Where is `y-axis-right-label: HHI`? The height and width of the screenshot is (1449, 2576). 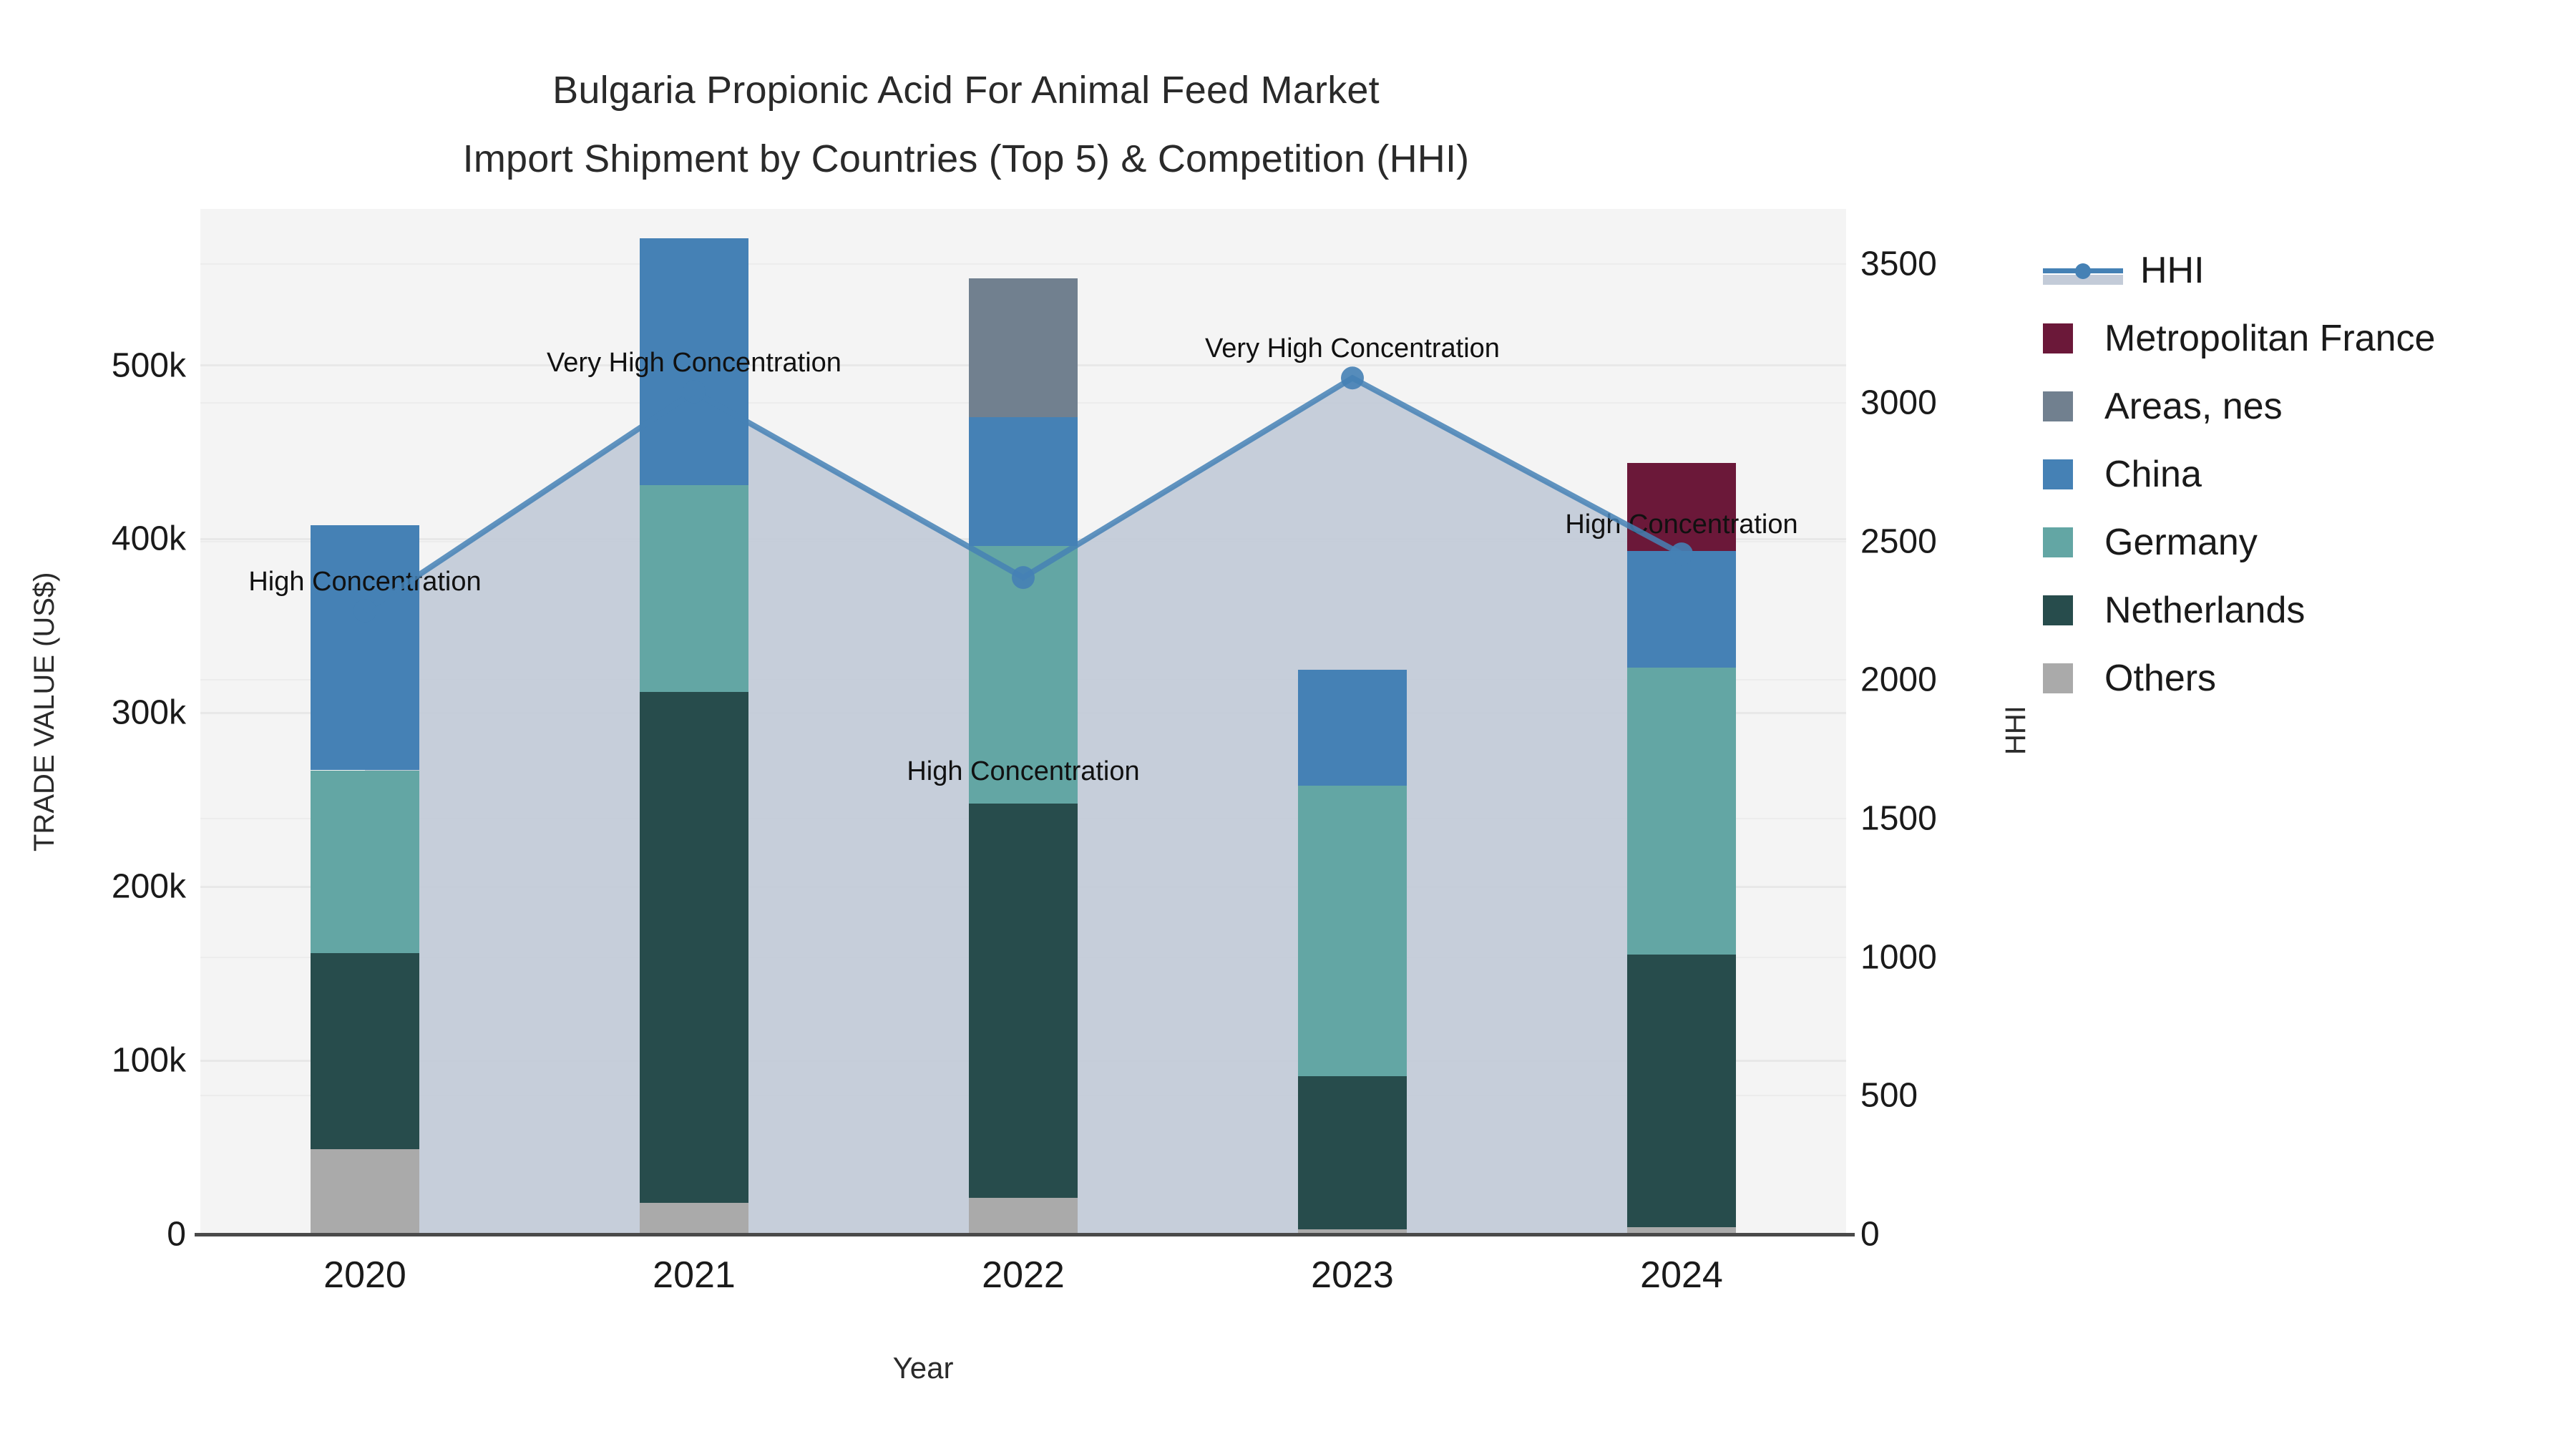
y-axis-right-label: HHI is located at coordinates (2015, 730).